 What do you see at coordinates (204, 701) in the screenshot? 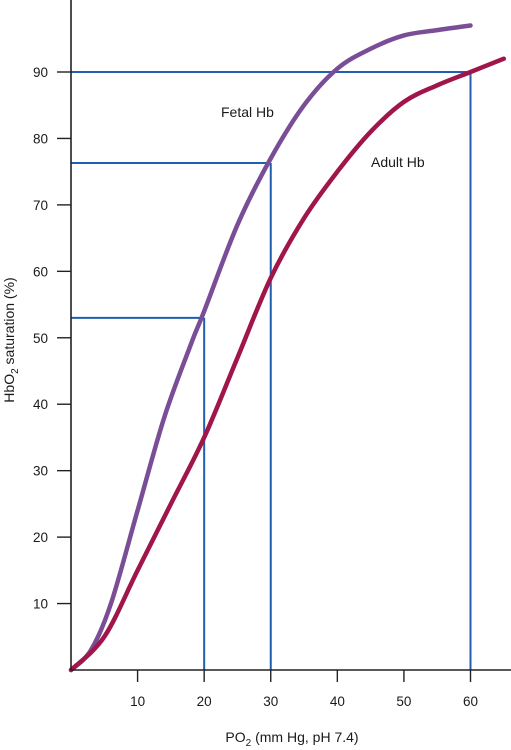
I see `x-tick-label: 20` at bounding box center [204, 701].